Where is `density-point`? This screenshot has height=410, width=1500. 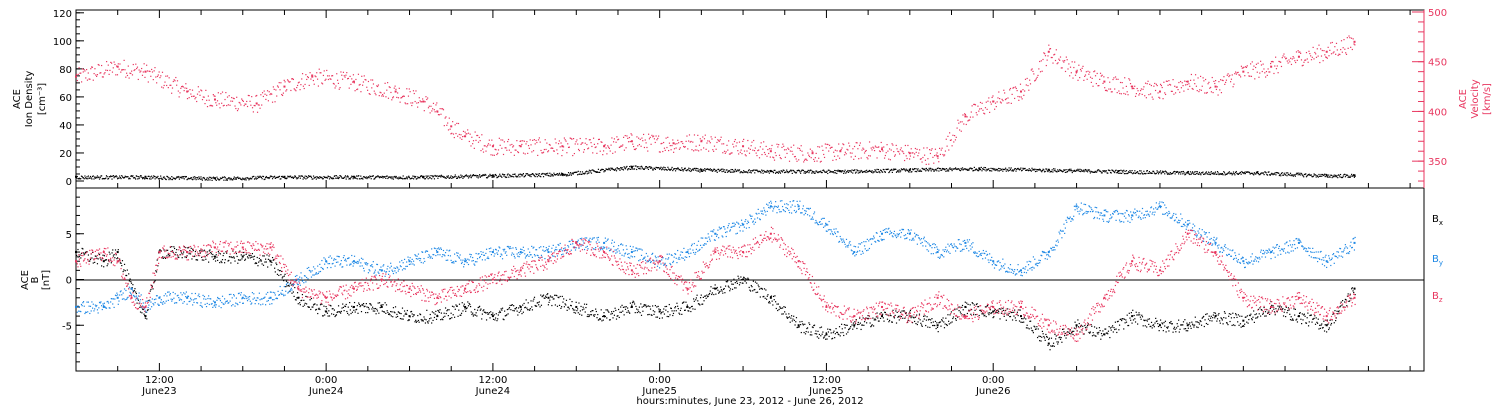 density-point is located at coordinates (979, 168).